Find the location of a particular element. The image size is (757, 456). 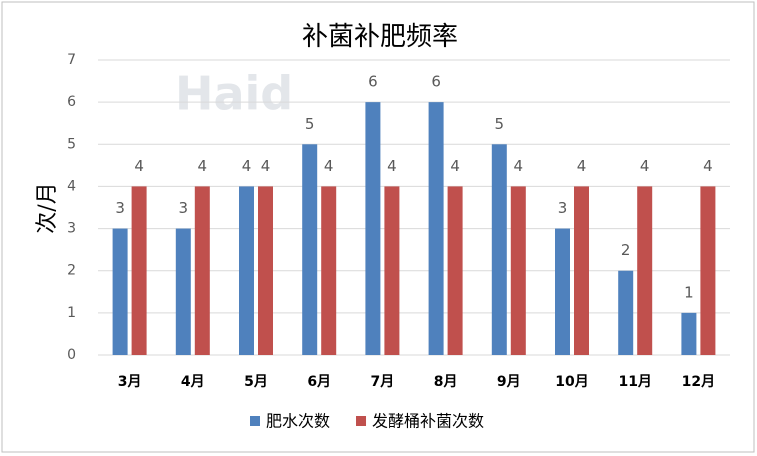

x-tick-label: 4月 is located at coordinates (193, 382).